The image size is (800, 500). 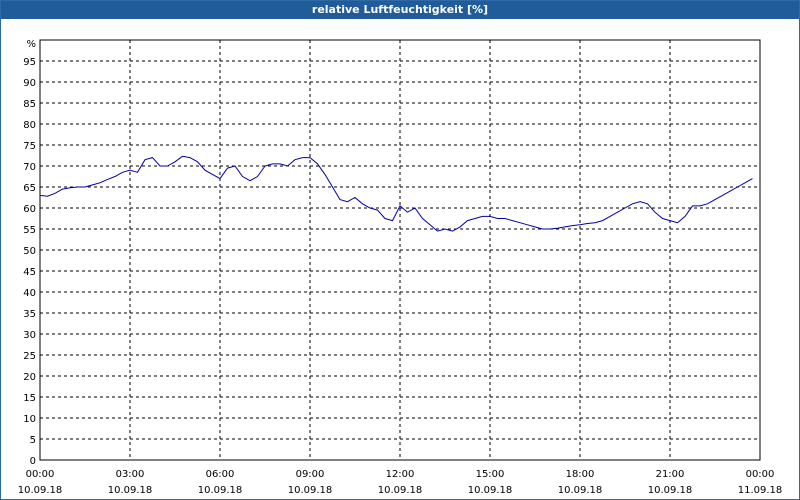 I want to click on y-tick-label: 80, so click(x=29, y=125).